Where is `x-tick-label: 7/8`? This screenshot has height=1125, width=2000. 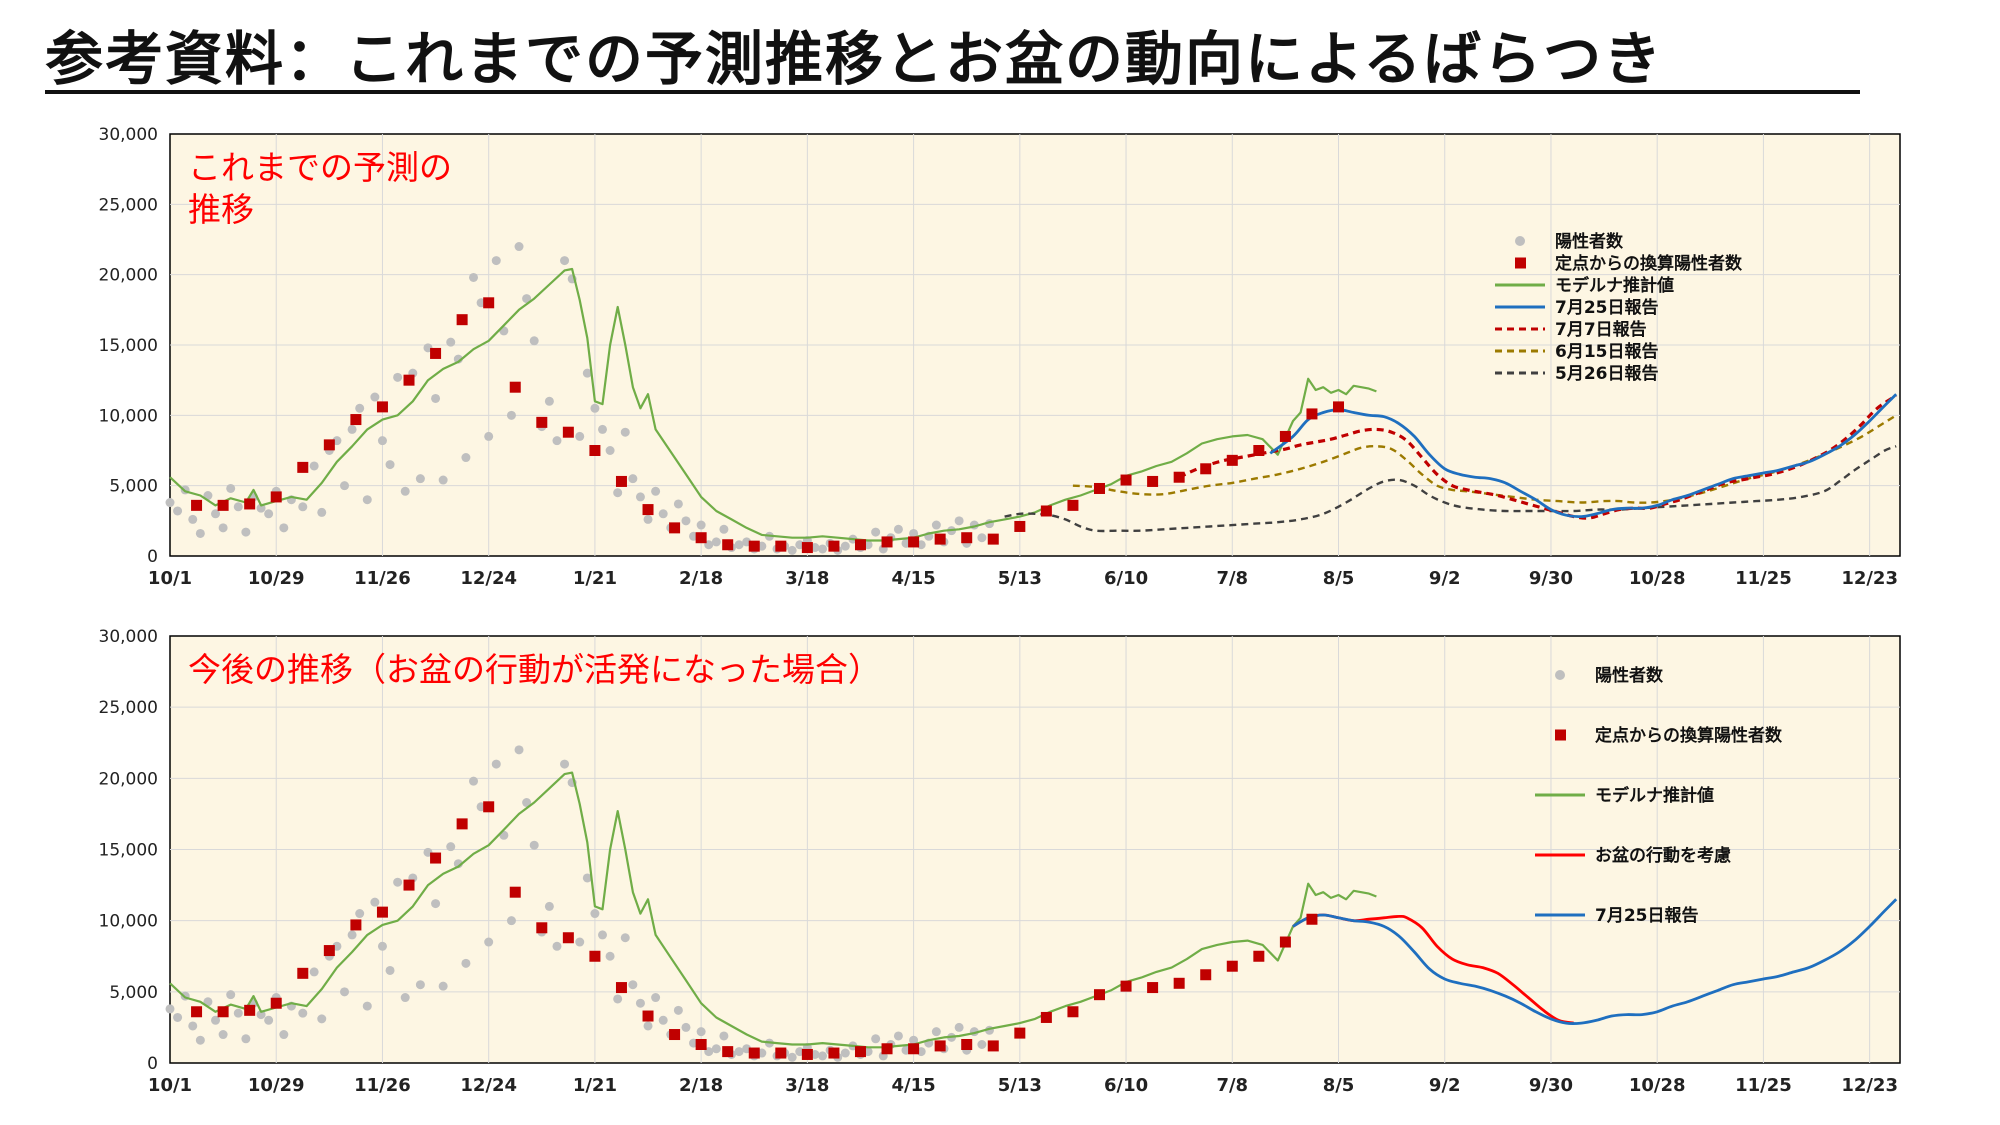
x-tick-label: 7/8 is located at coordinates (1232, 1085).